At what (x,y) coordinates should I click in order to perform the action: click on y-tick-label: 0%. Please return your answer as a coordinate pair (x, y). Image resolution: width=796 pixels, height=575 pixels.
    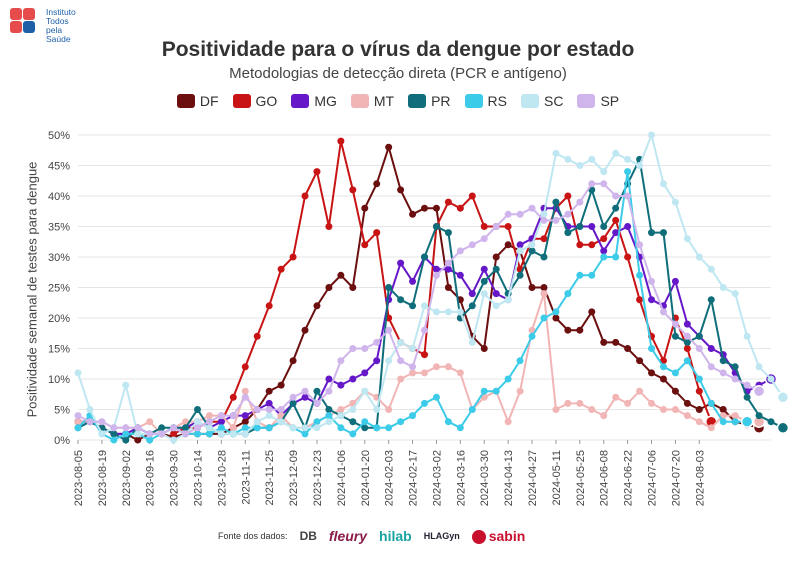
    Looking at the image, I should click on (62, 441).